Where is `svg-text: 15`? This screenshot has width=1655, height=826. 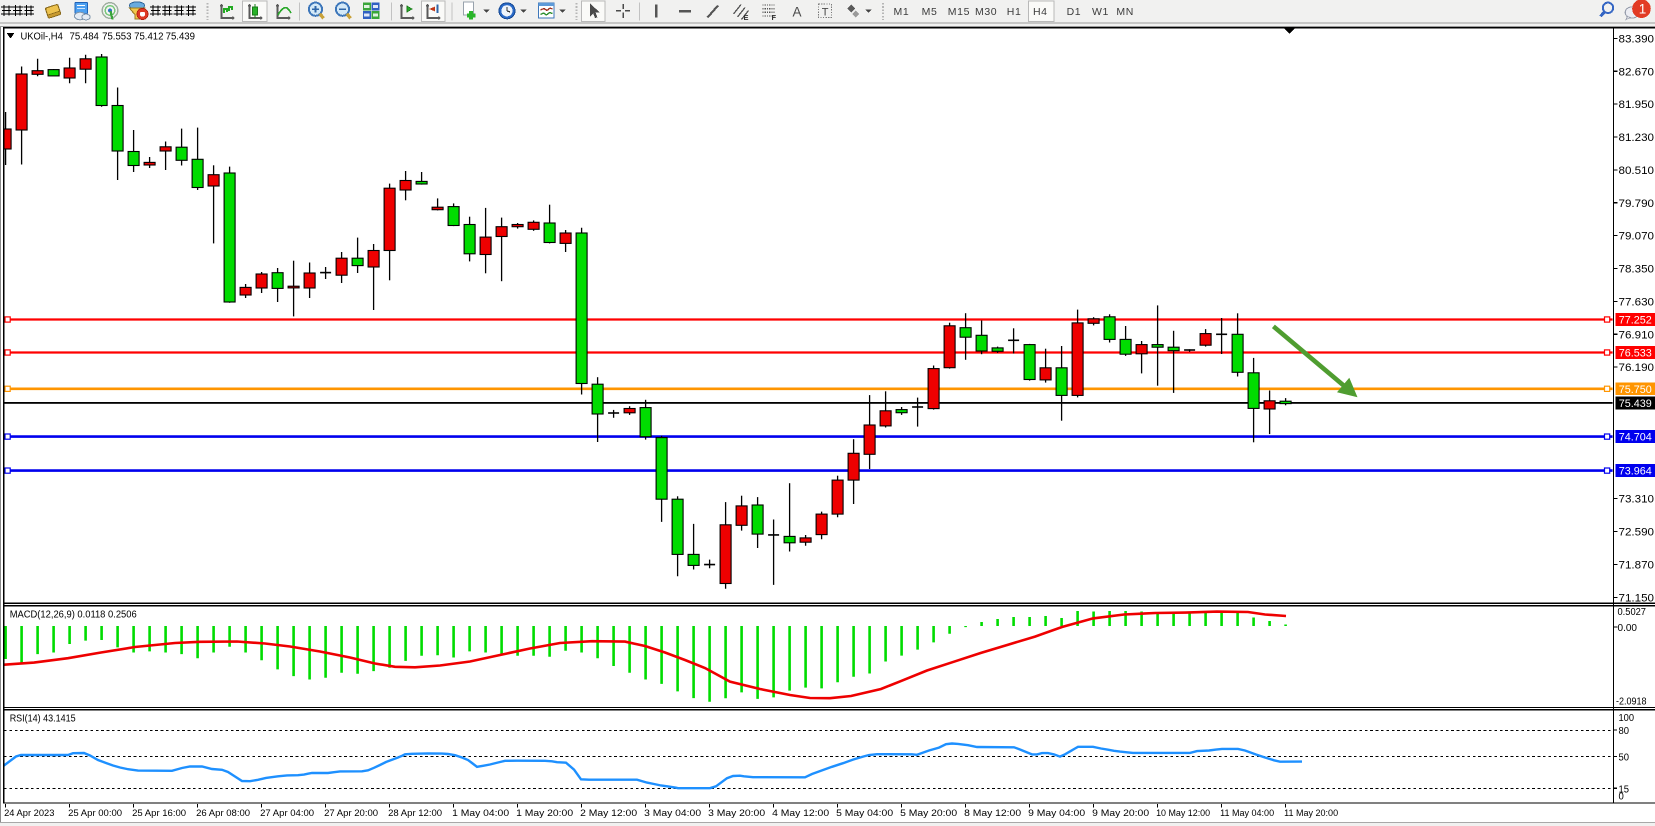 svg-text: 15 is located at coordinates (1624, 789).